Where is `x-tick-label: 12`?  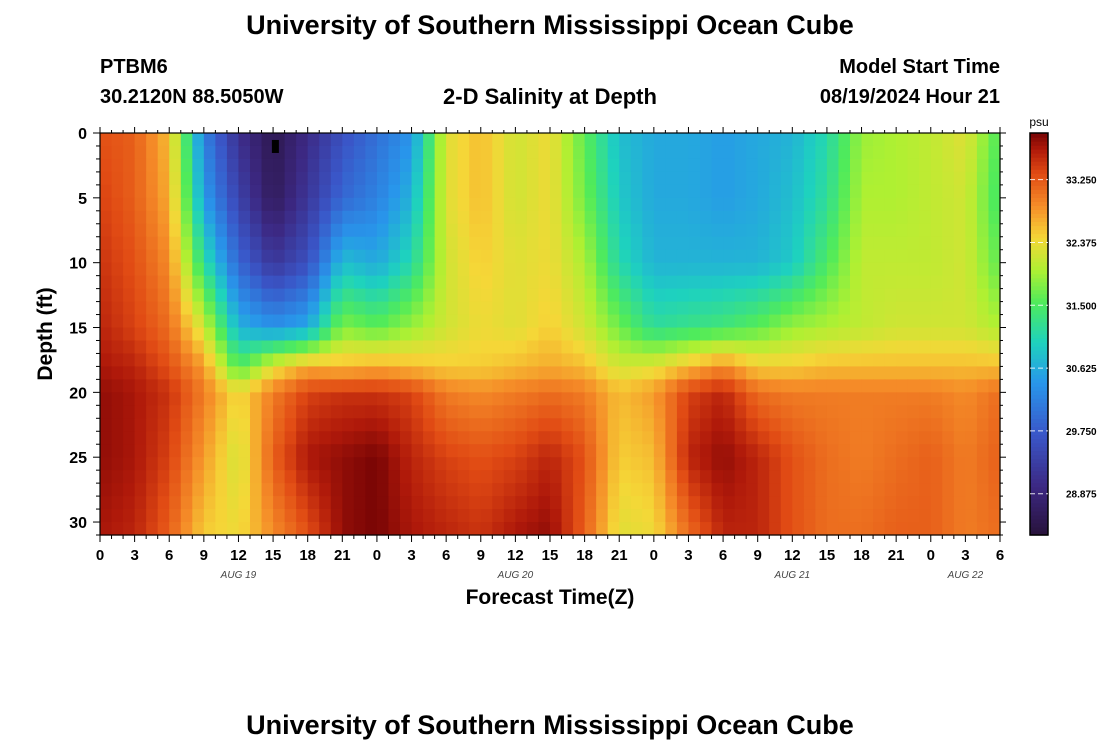 x-tick-label: 12 is located at coordinates (515, 555).